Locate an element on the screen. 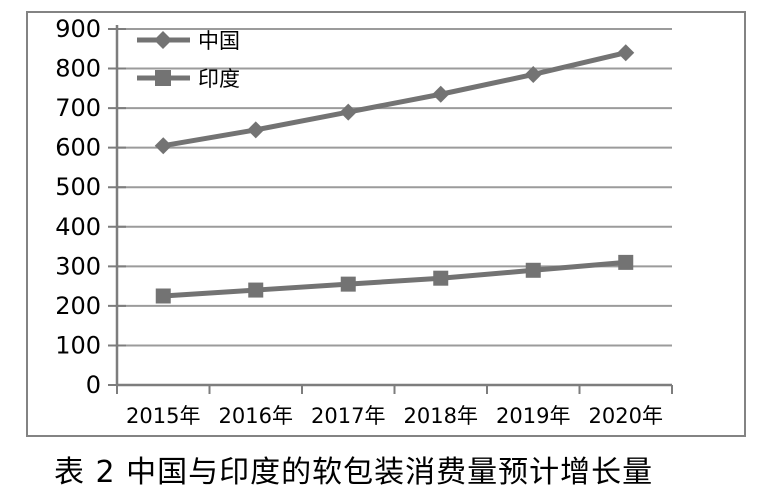 The width and height of the screenshot is (762, 494). legend-label: 中国 is located at coordinates (219, 41).